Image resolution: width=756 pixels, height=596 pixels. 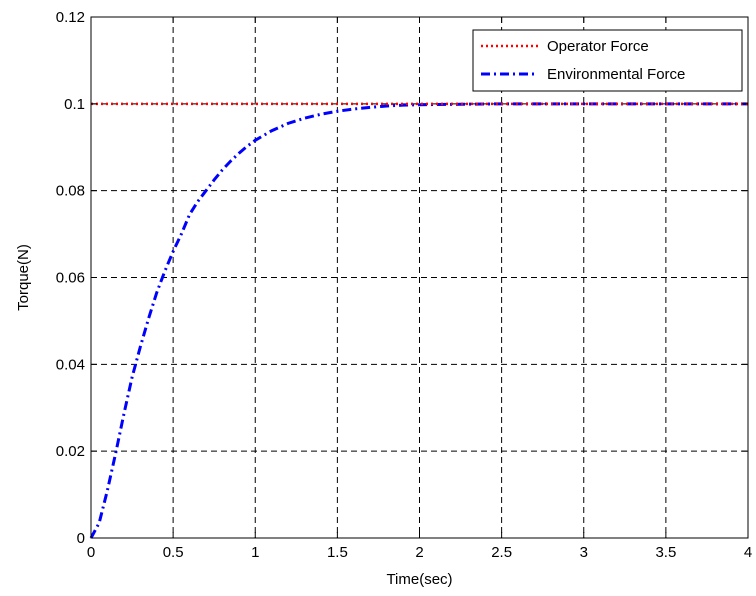 I want to click on x-tick-label: 2, so click(x=419, y=552).